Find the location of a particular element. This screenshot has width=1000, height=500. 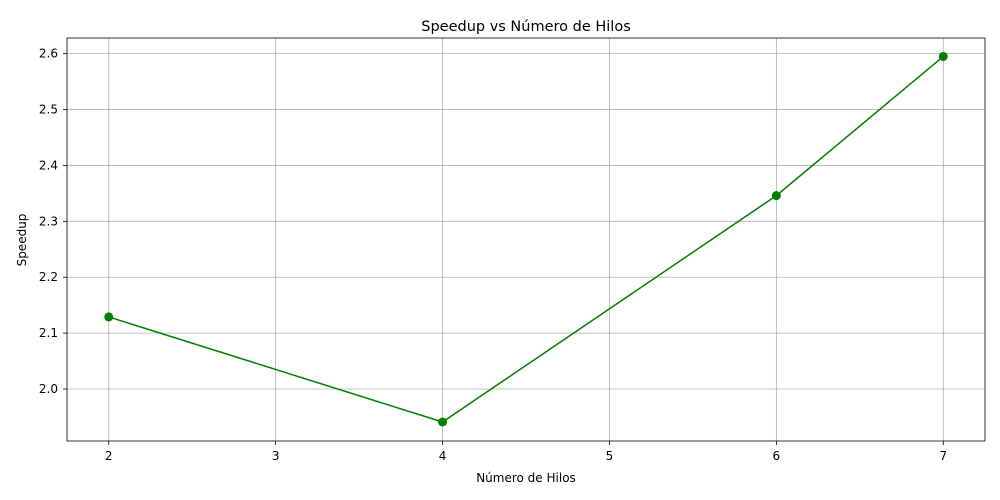

x-tick-label: 6 is located at coordinates (777, 456).